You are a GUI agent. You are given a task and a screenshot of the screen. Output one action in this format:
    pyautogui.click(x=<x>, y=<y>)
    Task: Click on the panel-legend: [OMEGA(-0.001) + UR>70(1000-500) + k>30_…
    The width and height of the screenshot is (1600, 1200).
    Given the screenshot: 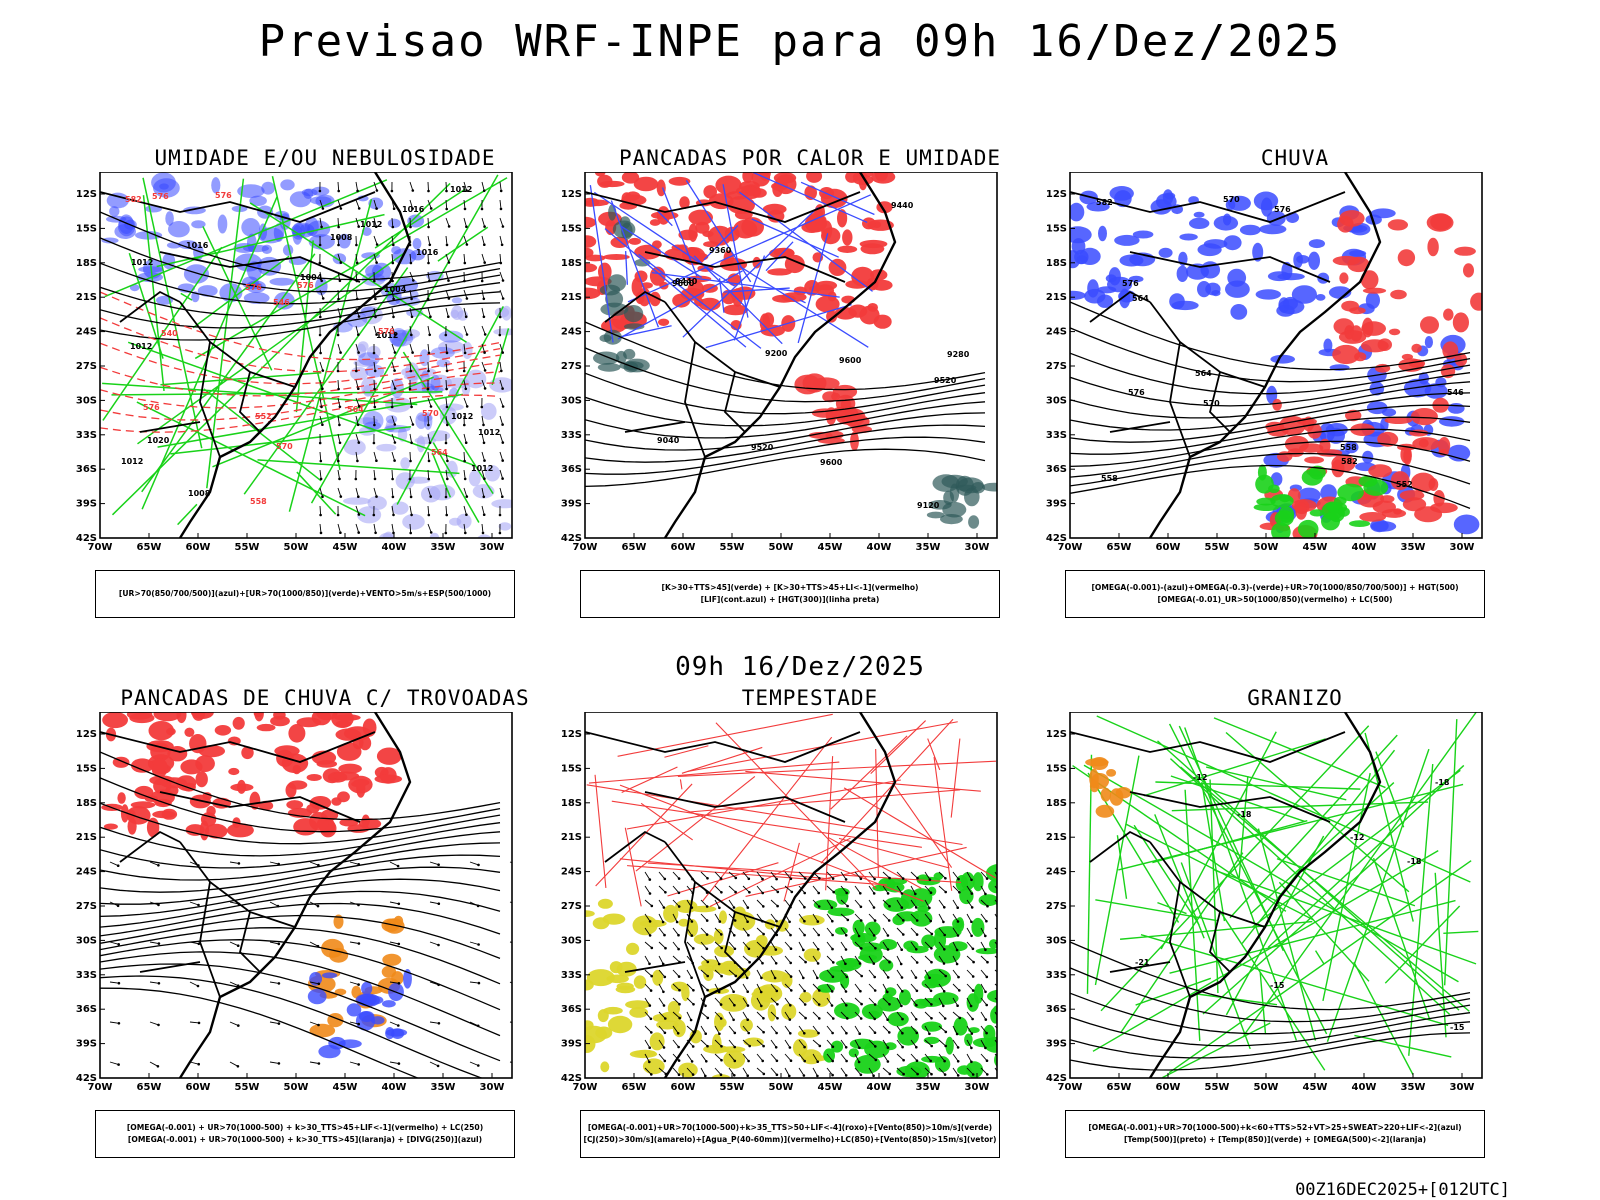 What is the action you would take?
    pyautogui.click(x=305, y=1134)
    